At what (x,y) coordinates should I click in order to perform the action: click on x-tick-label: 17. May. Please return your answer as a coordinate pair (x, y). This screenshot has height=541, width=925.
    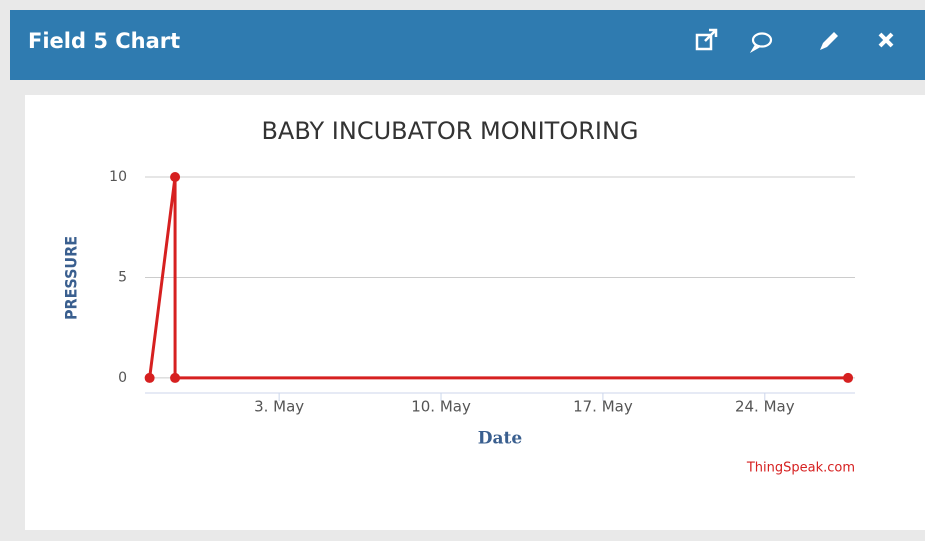
    Looking at the image, I should click on (603, 407).